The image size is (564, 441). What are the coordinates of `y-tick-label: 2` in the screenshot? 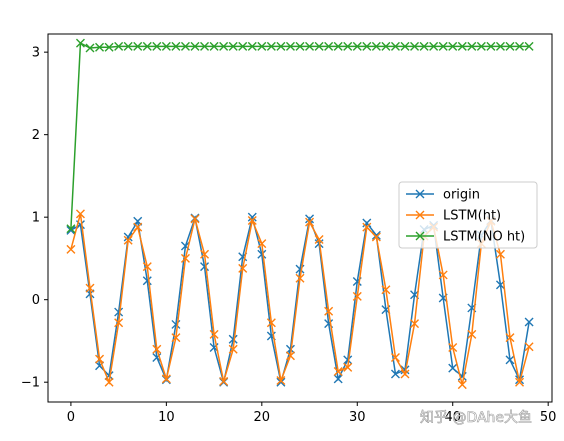 It's located at (36, 135).